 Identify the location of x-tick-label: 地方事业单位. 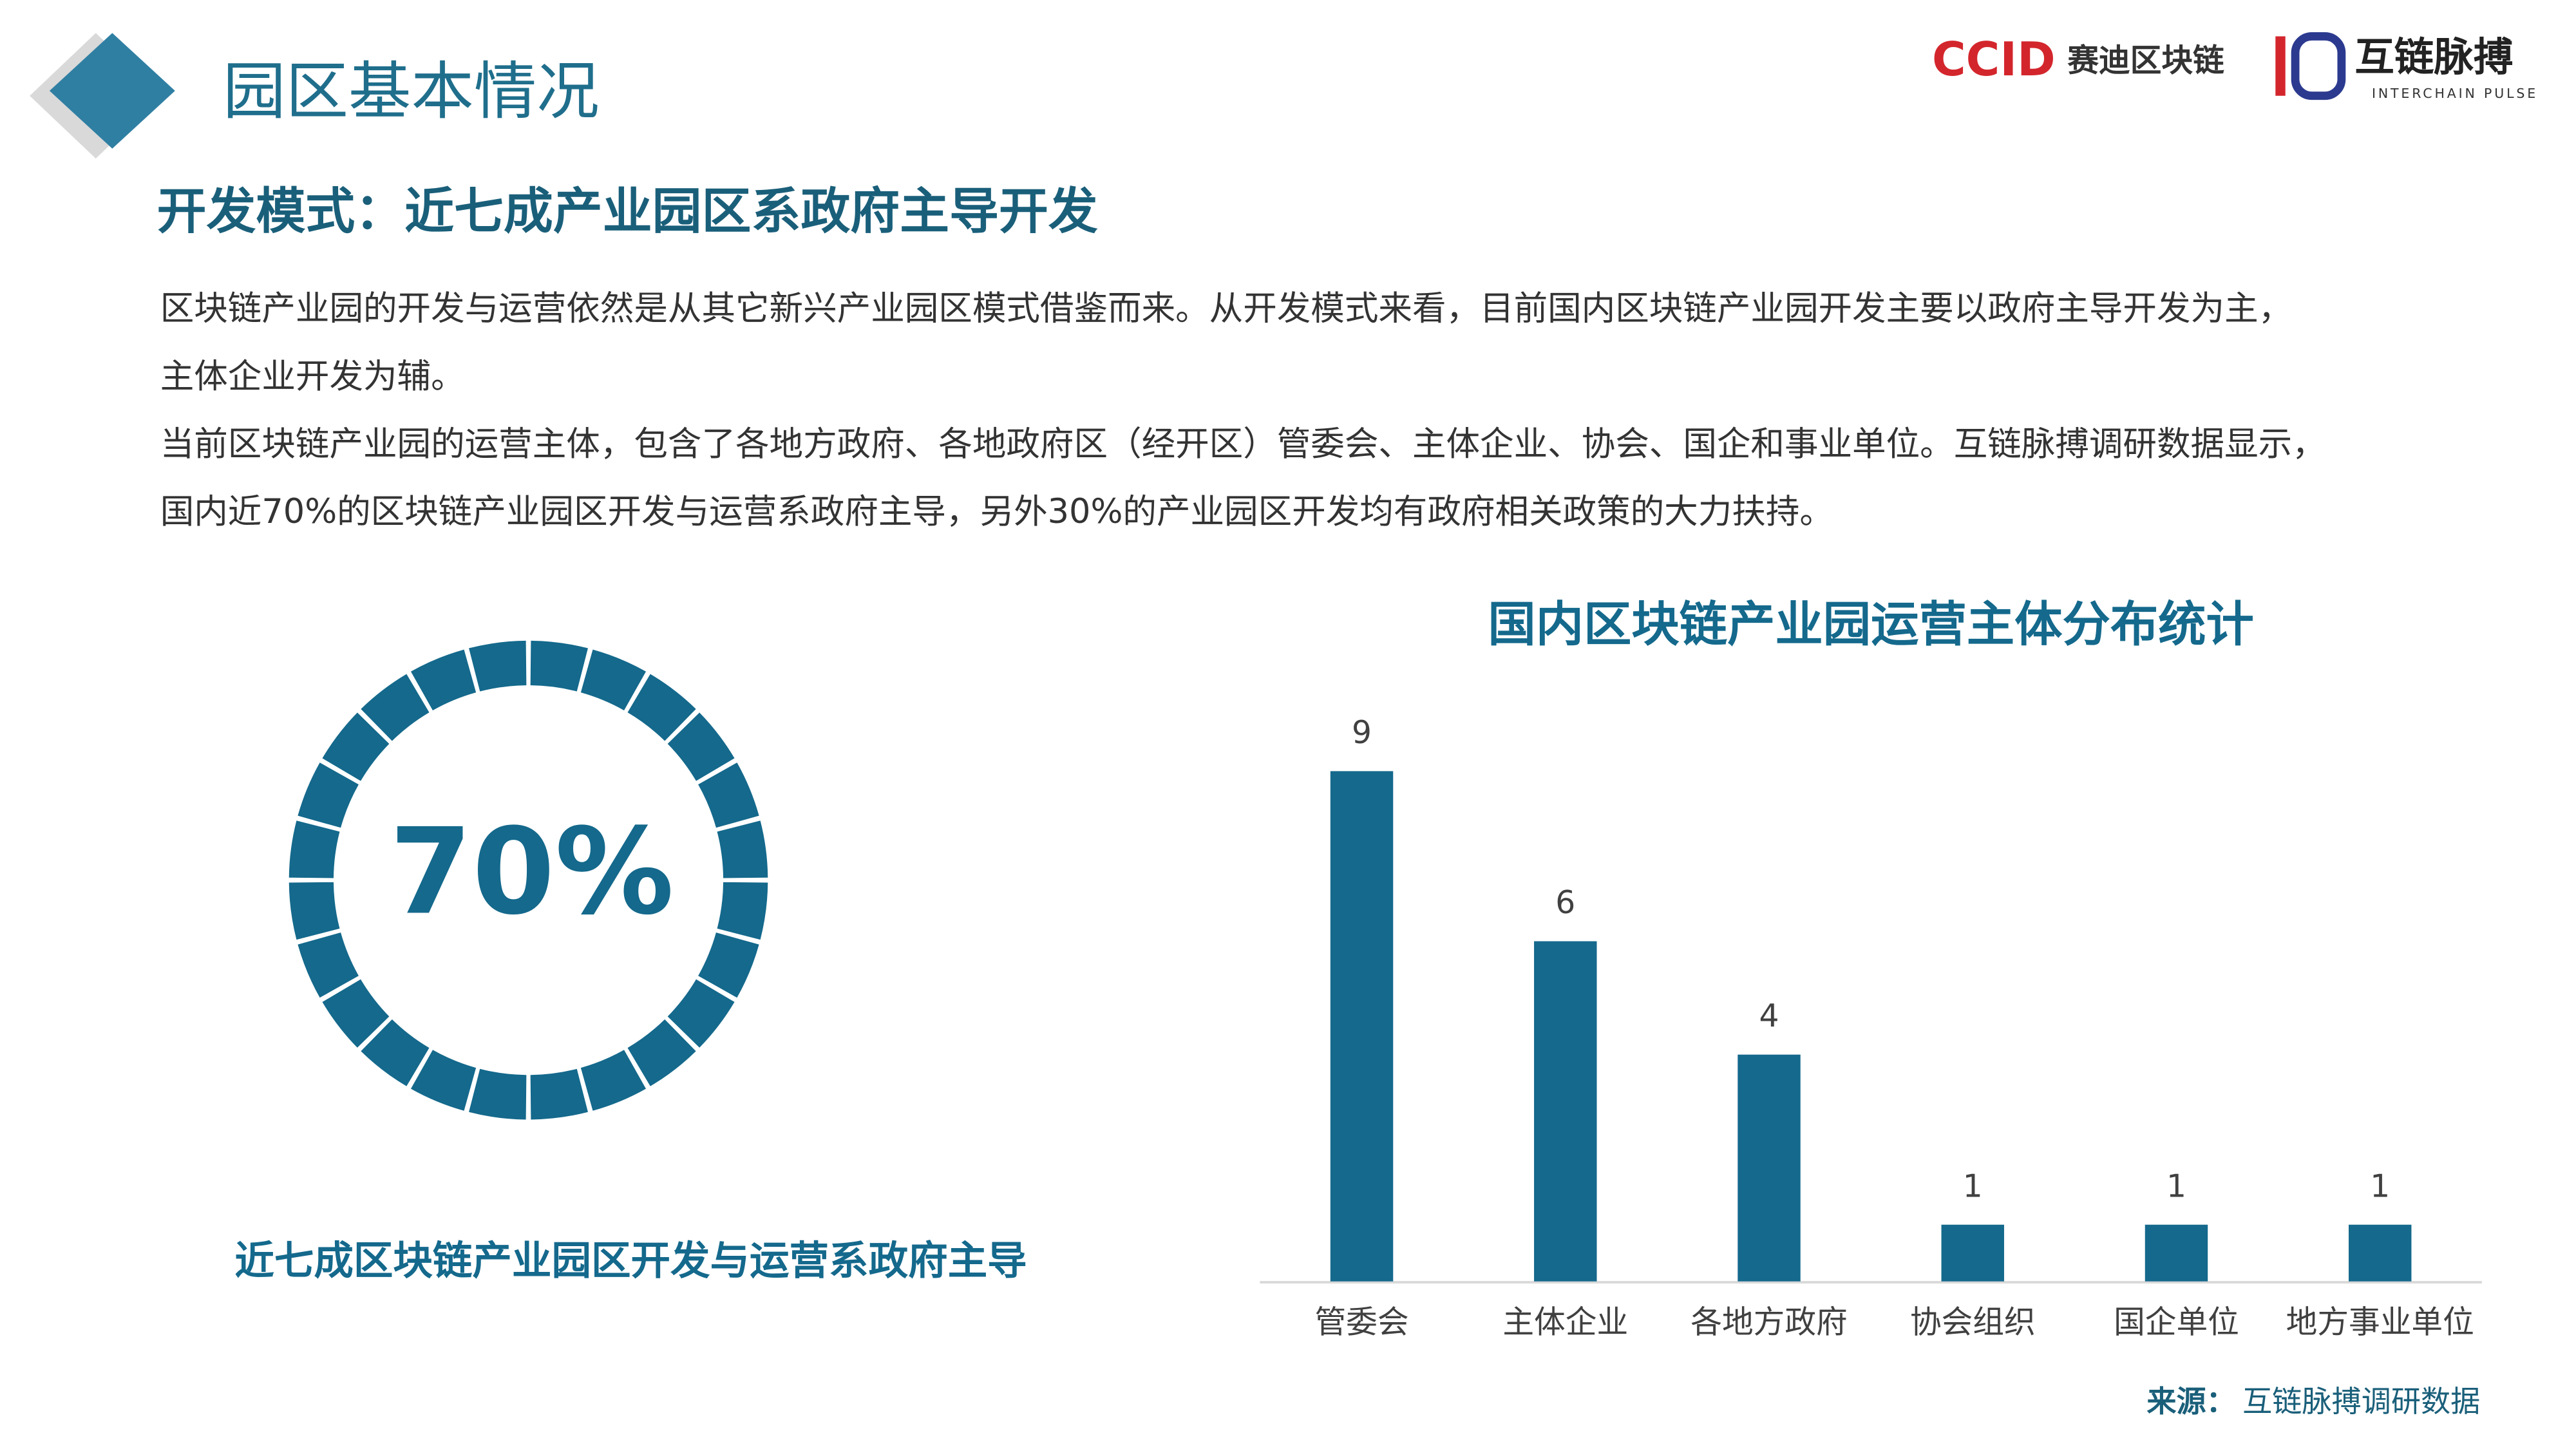
(2380, 1322).